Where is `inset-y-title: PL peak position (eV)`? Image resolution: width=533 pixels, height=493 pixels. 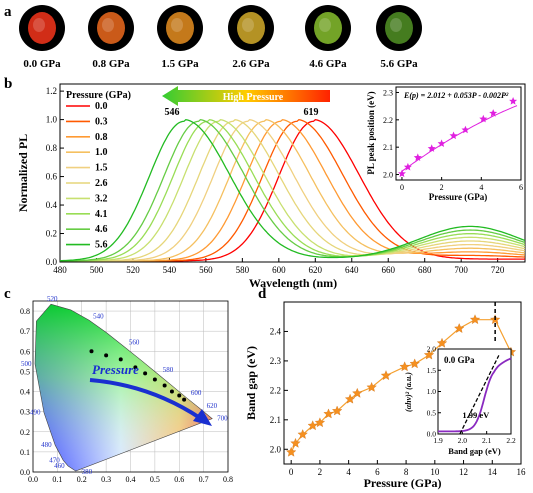 inset-y-title: PL peak position (eV) is located at coordinates (371, 132).